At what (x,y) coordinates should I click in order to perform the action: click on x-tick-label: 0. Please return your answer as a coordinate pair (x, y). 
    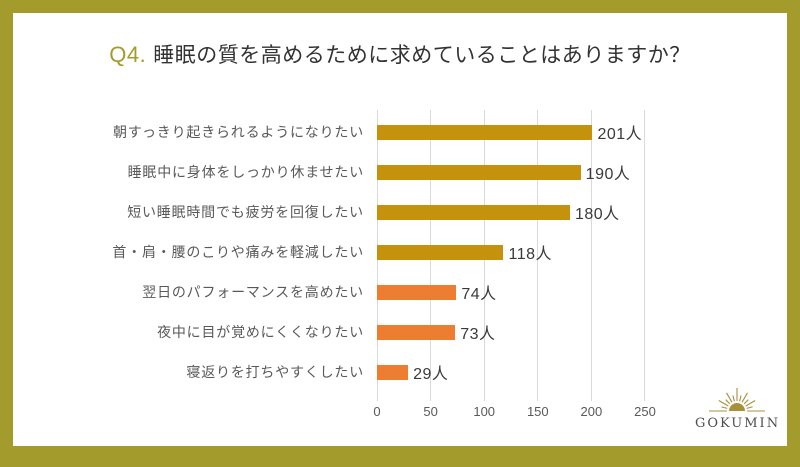
    Looking at the image, I should click on (377, 411).